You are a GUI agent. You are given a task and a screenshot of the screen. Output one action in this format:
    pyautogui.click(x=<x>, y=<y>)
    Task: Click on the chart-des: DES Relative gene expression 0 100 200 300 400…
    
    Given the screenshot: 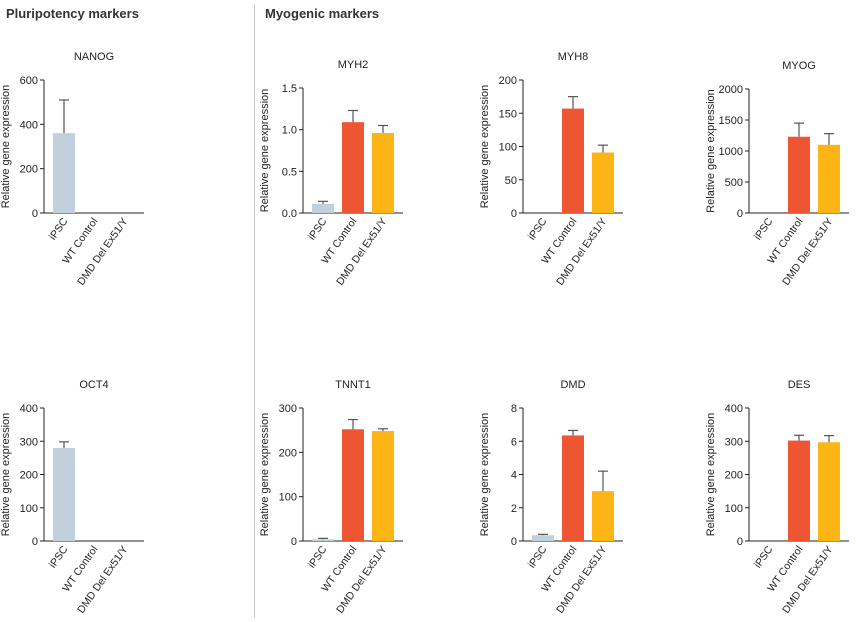 What is the action you would take?
    pyautogui.click(x=777, y=497)
    